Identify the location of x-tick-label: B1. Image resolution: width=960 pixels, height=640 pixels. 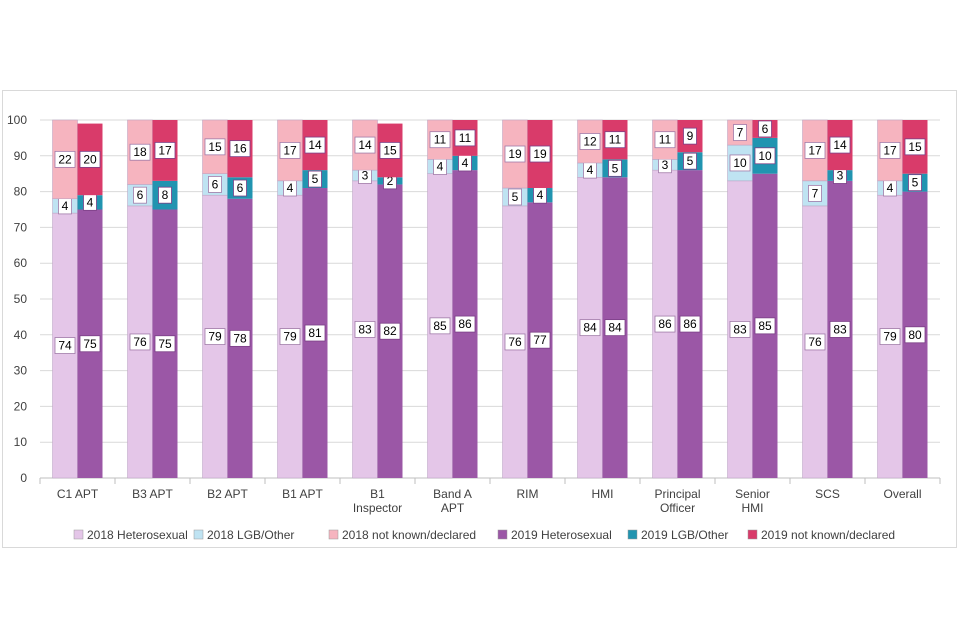
(377, 494).